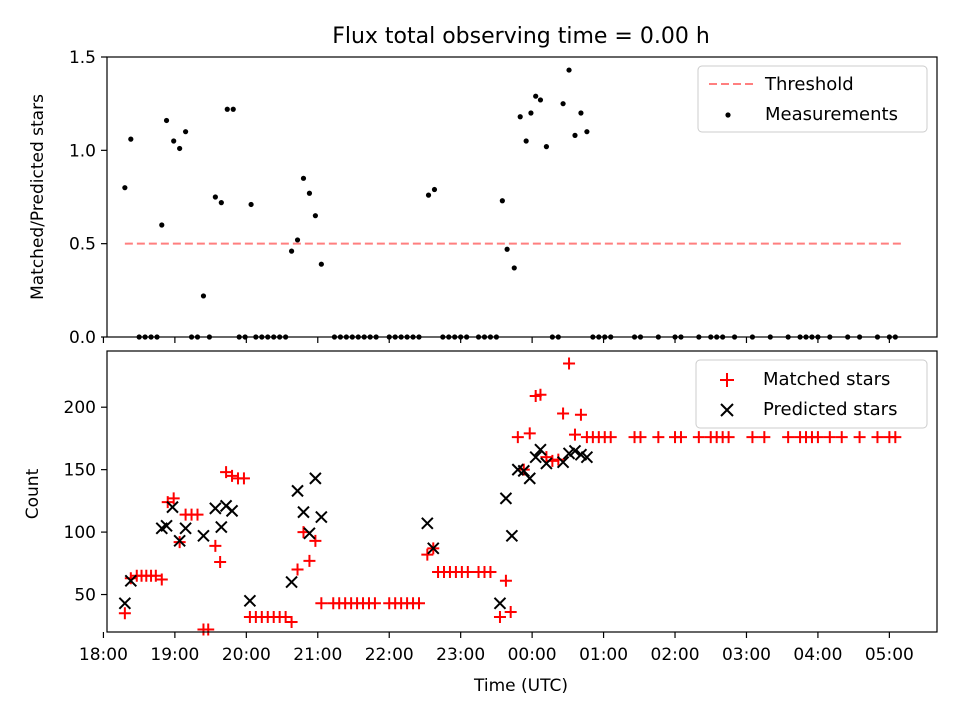 This screenshot has height=720, width=960. I want to click on top-x-ticks, so click(496, 340).